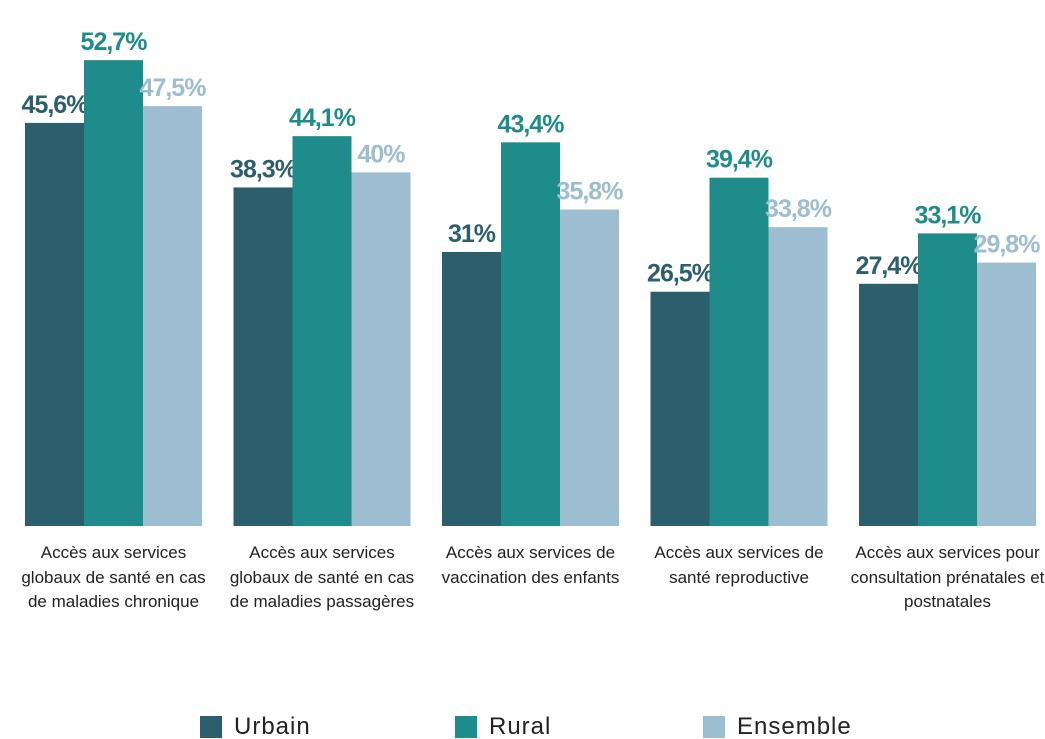 This screenshot has width=1045, height=739. I want to click on value-label: 35,8%, so click(590, 192).